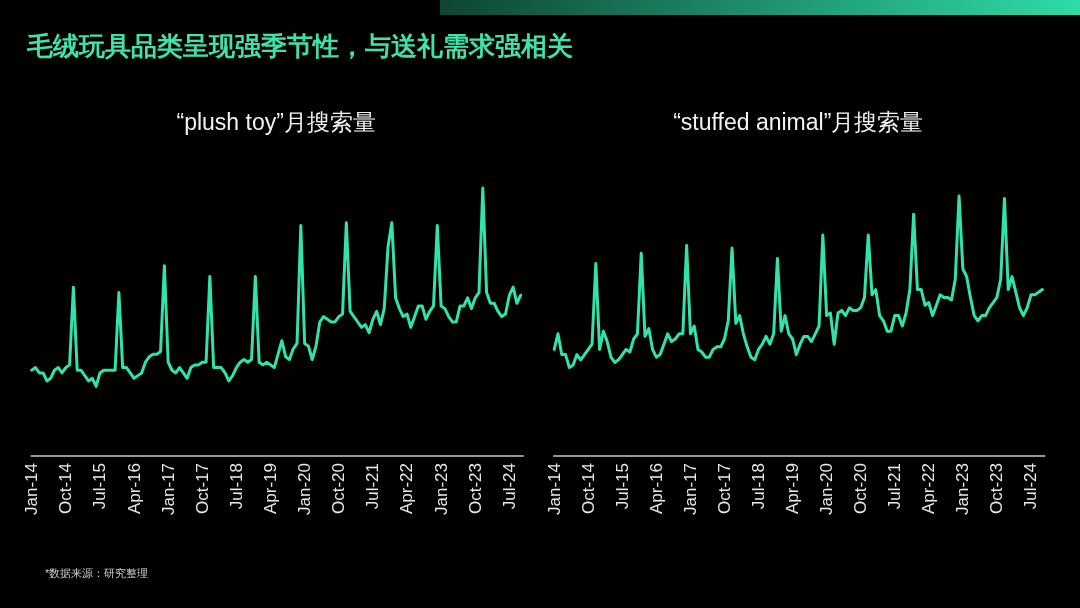 The image size is (1080, 608). What do you see at coordinates (798, 122) in the screenshot?
I see `chart-title: “stuffed animal”月搜索量` at bounding box center [798, 122].